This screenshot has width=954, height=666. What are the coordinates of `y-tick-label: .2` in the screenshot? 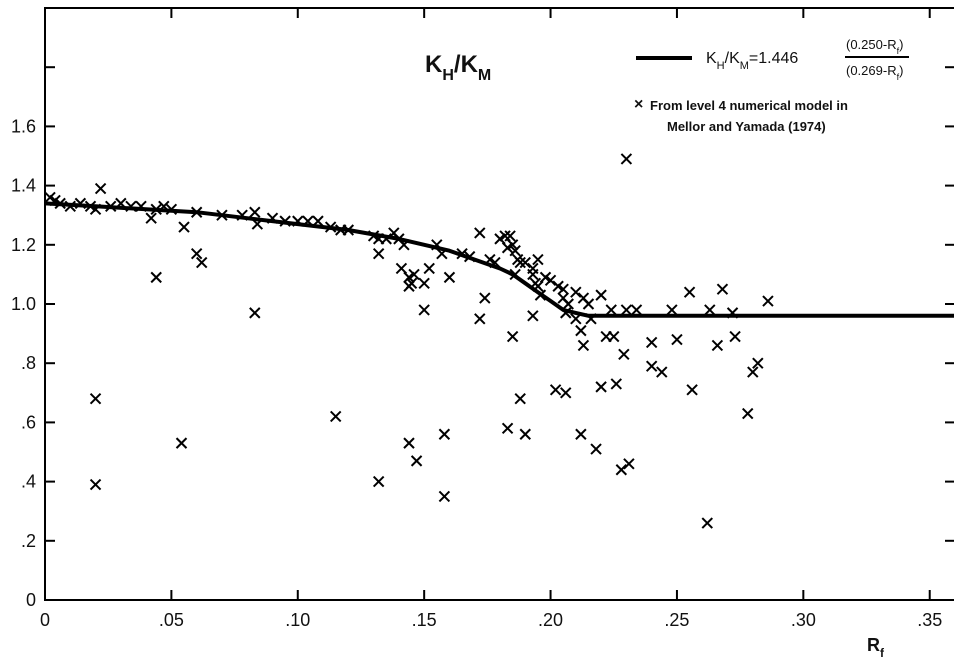 It's located at (28, 541).